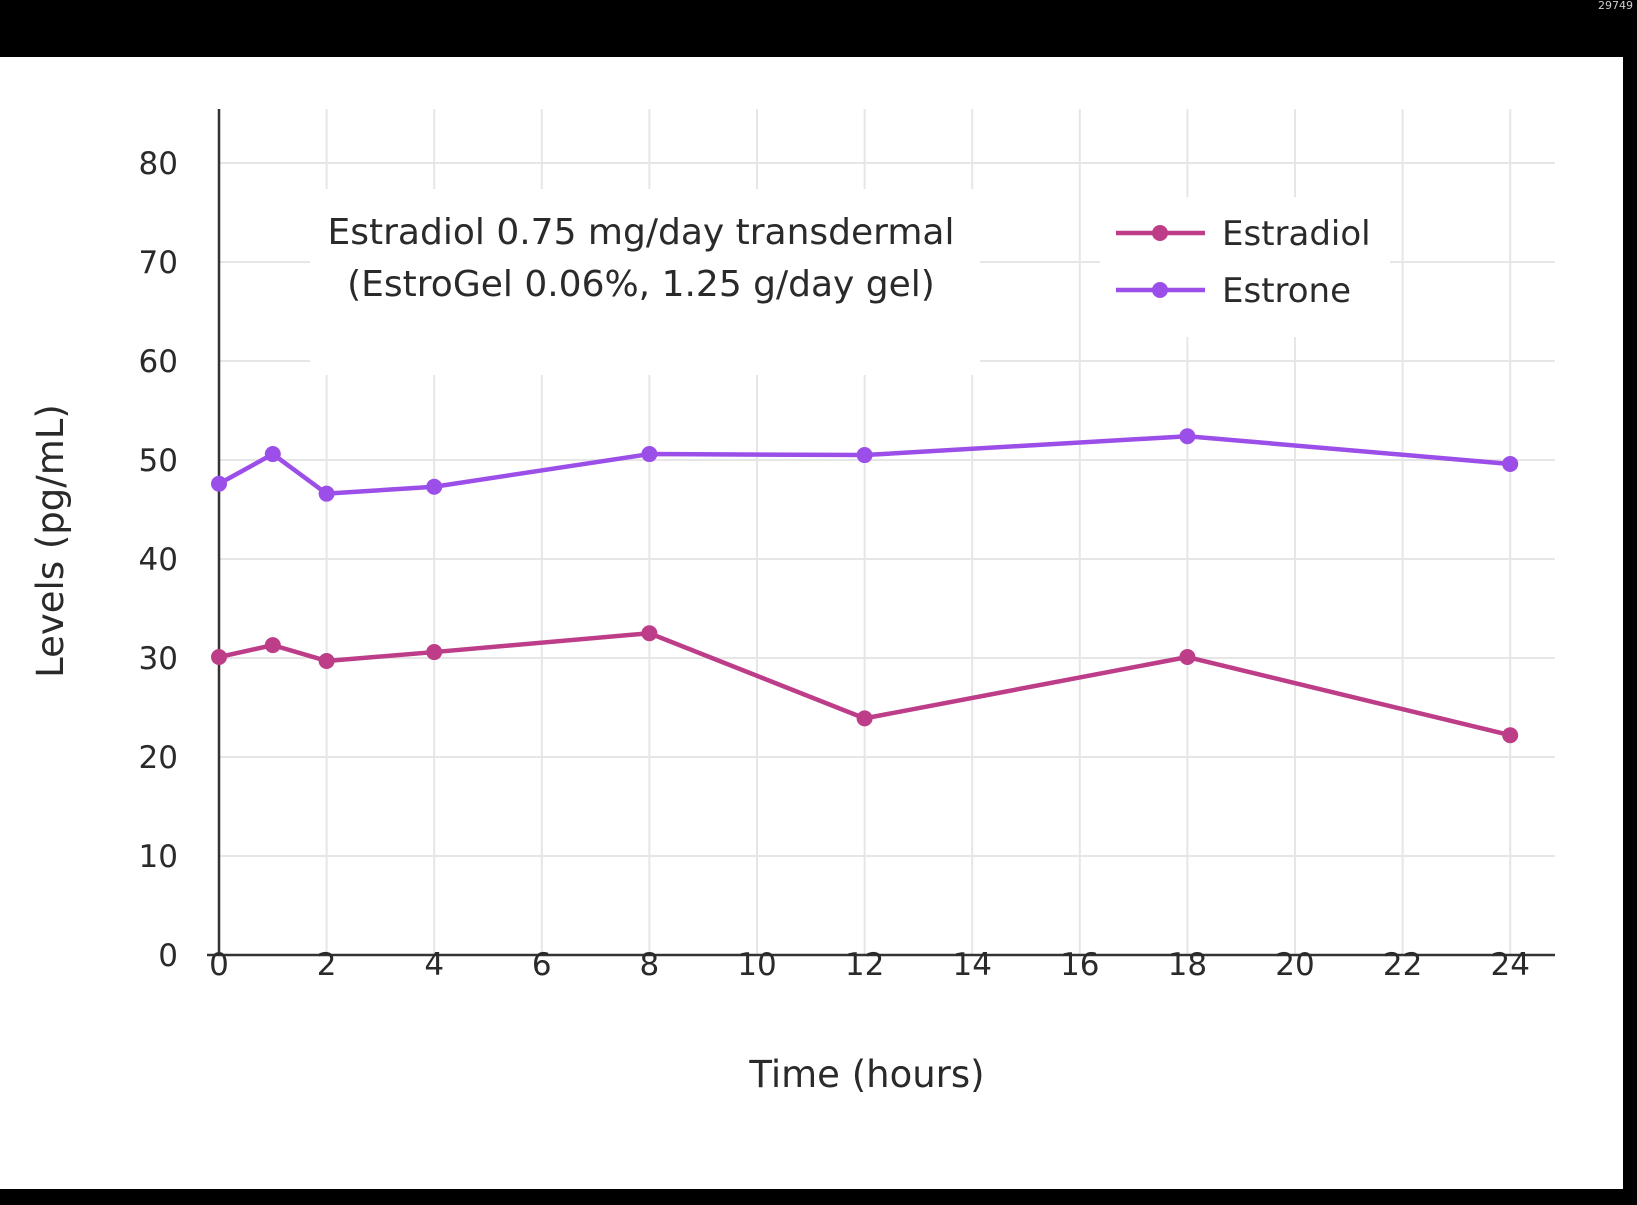  What do you see at coordinates (1615, 6) in the screenshot?
I see `corner-tag: 29749` at bounding box center [1615, 6].